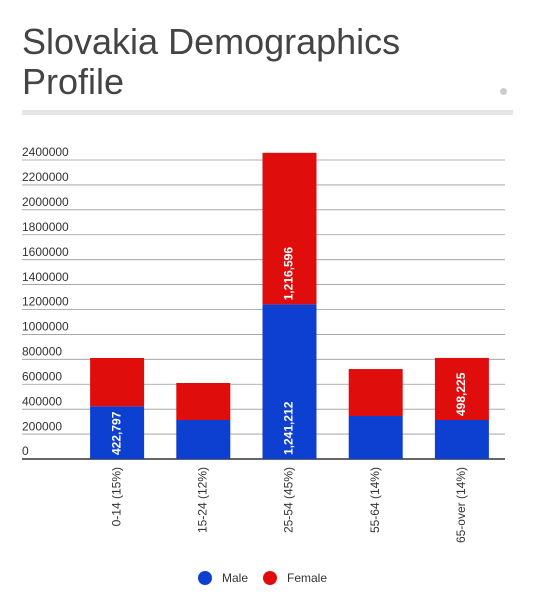 Image resolution: width=538 pixels, height=605 pixels. I want to click on menu-dot, so click(503, 91).